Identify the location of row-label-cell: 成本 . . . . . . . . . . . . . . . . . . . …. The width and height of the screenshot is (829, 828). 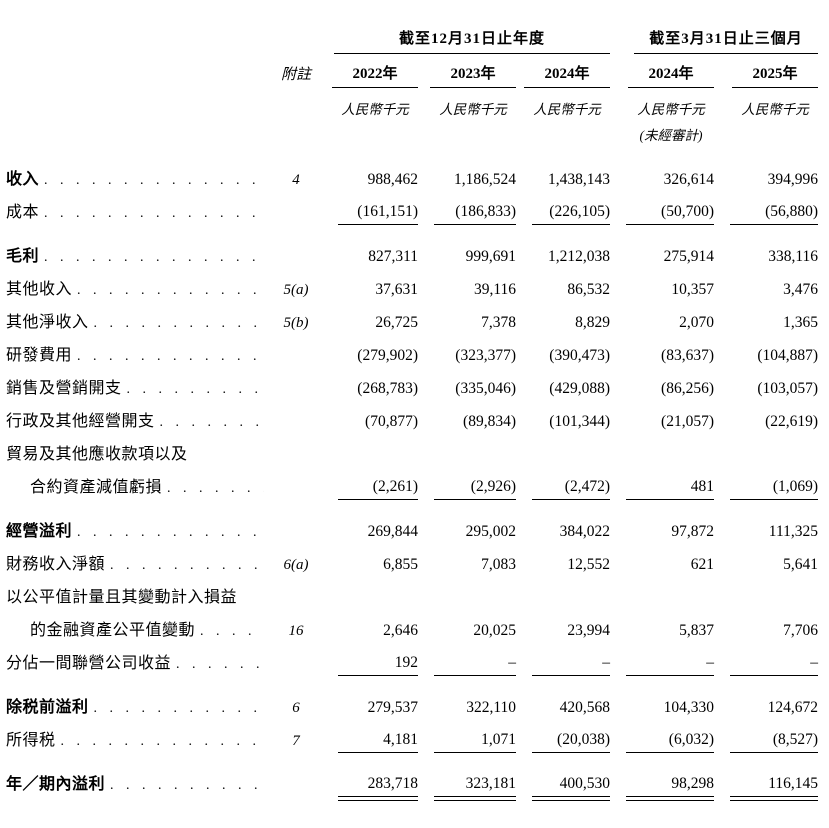
(138, 208).